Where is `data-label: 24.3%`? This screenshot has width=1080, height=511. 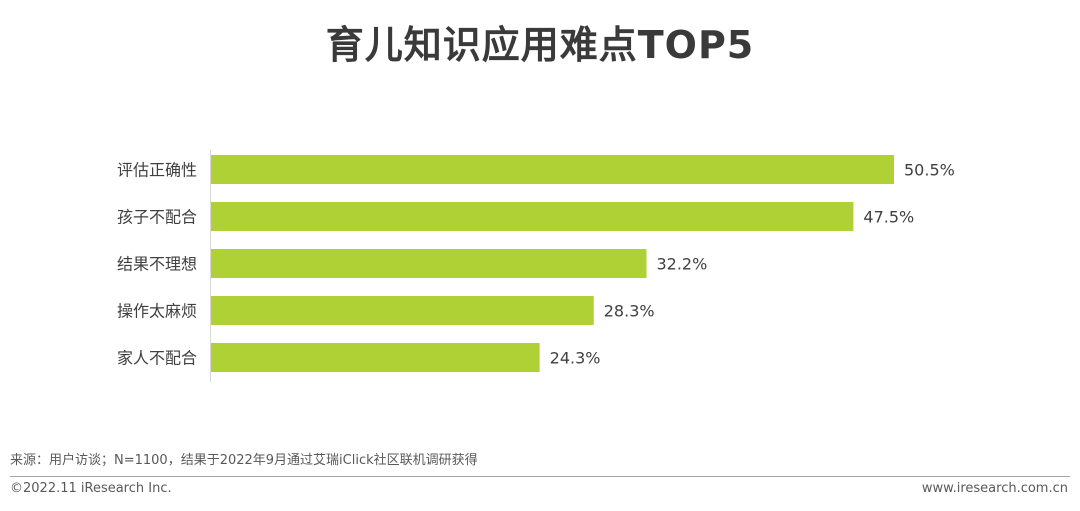 data-label: 24.3% is located at coordinates (575, 358).